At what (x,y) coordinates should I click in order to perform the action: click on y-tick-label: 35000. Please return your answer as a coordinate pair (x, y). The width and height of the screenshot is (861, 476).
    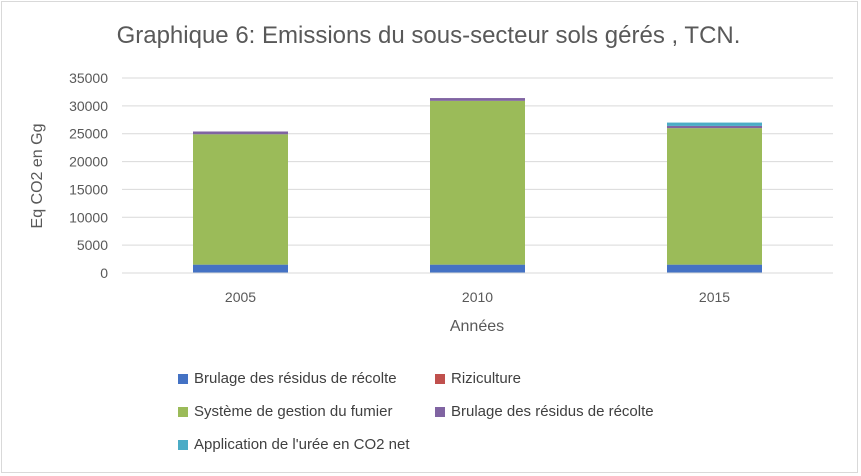
    Looking at the image, I should click on (88, 78).